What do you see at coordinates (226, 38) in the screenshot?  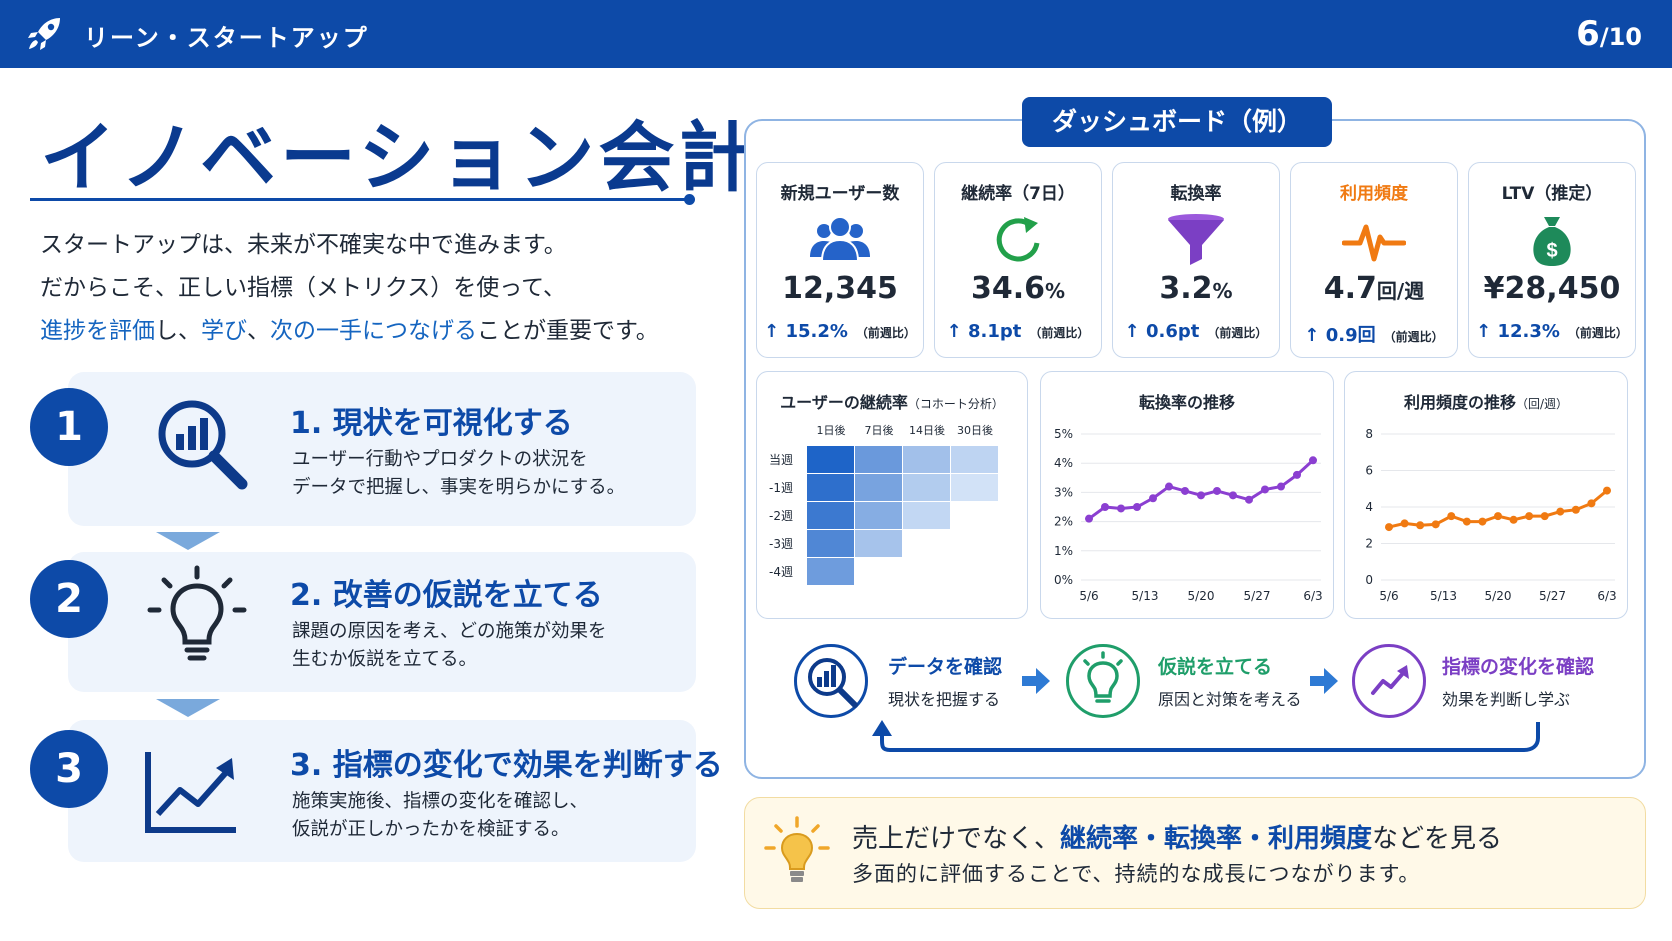 I see `deck-title: リーン・スタートアップ` at bounding box center [226, 38].